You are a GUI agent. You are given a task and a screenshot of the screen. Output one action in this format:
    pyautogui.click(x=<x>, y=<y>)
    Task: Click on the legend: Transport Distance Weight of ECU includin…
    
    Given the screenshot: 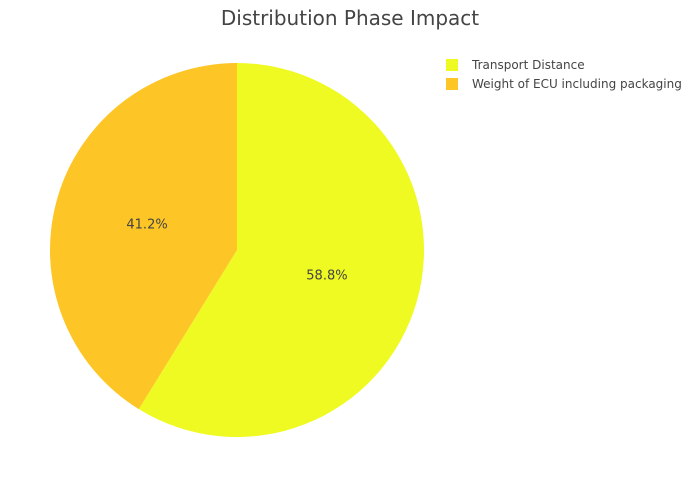 What is the action you would take?
    pyautogui.click(x=564, y=74)
    